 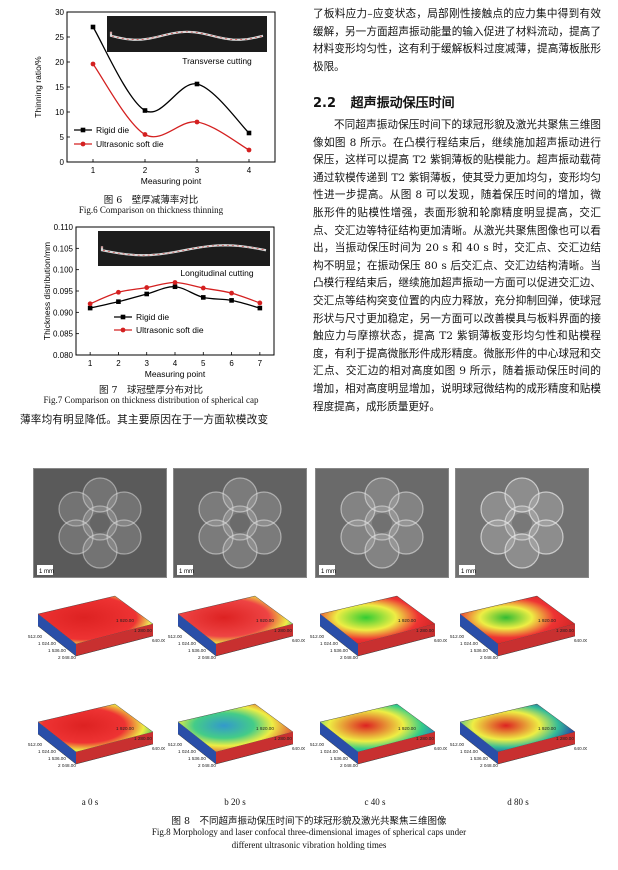 I want to click on section-number: 2.2, so click(x=325, y=103).